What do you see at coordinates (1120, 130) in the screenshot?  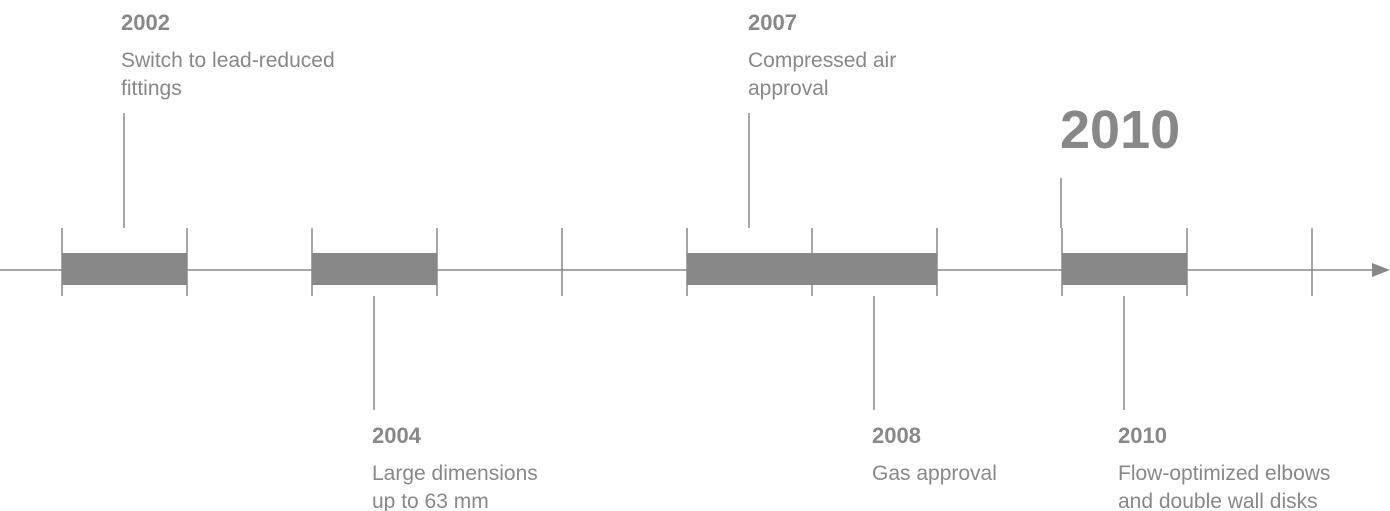 I see `highlight-year: 2010` at bounding box center [1120, 130].